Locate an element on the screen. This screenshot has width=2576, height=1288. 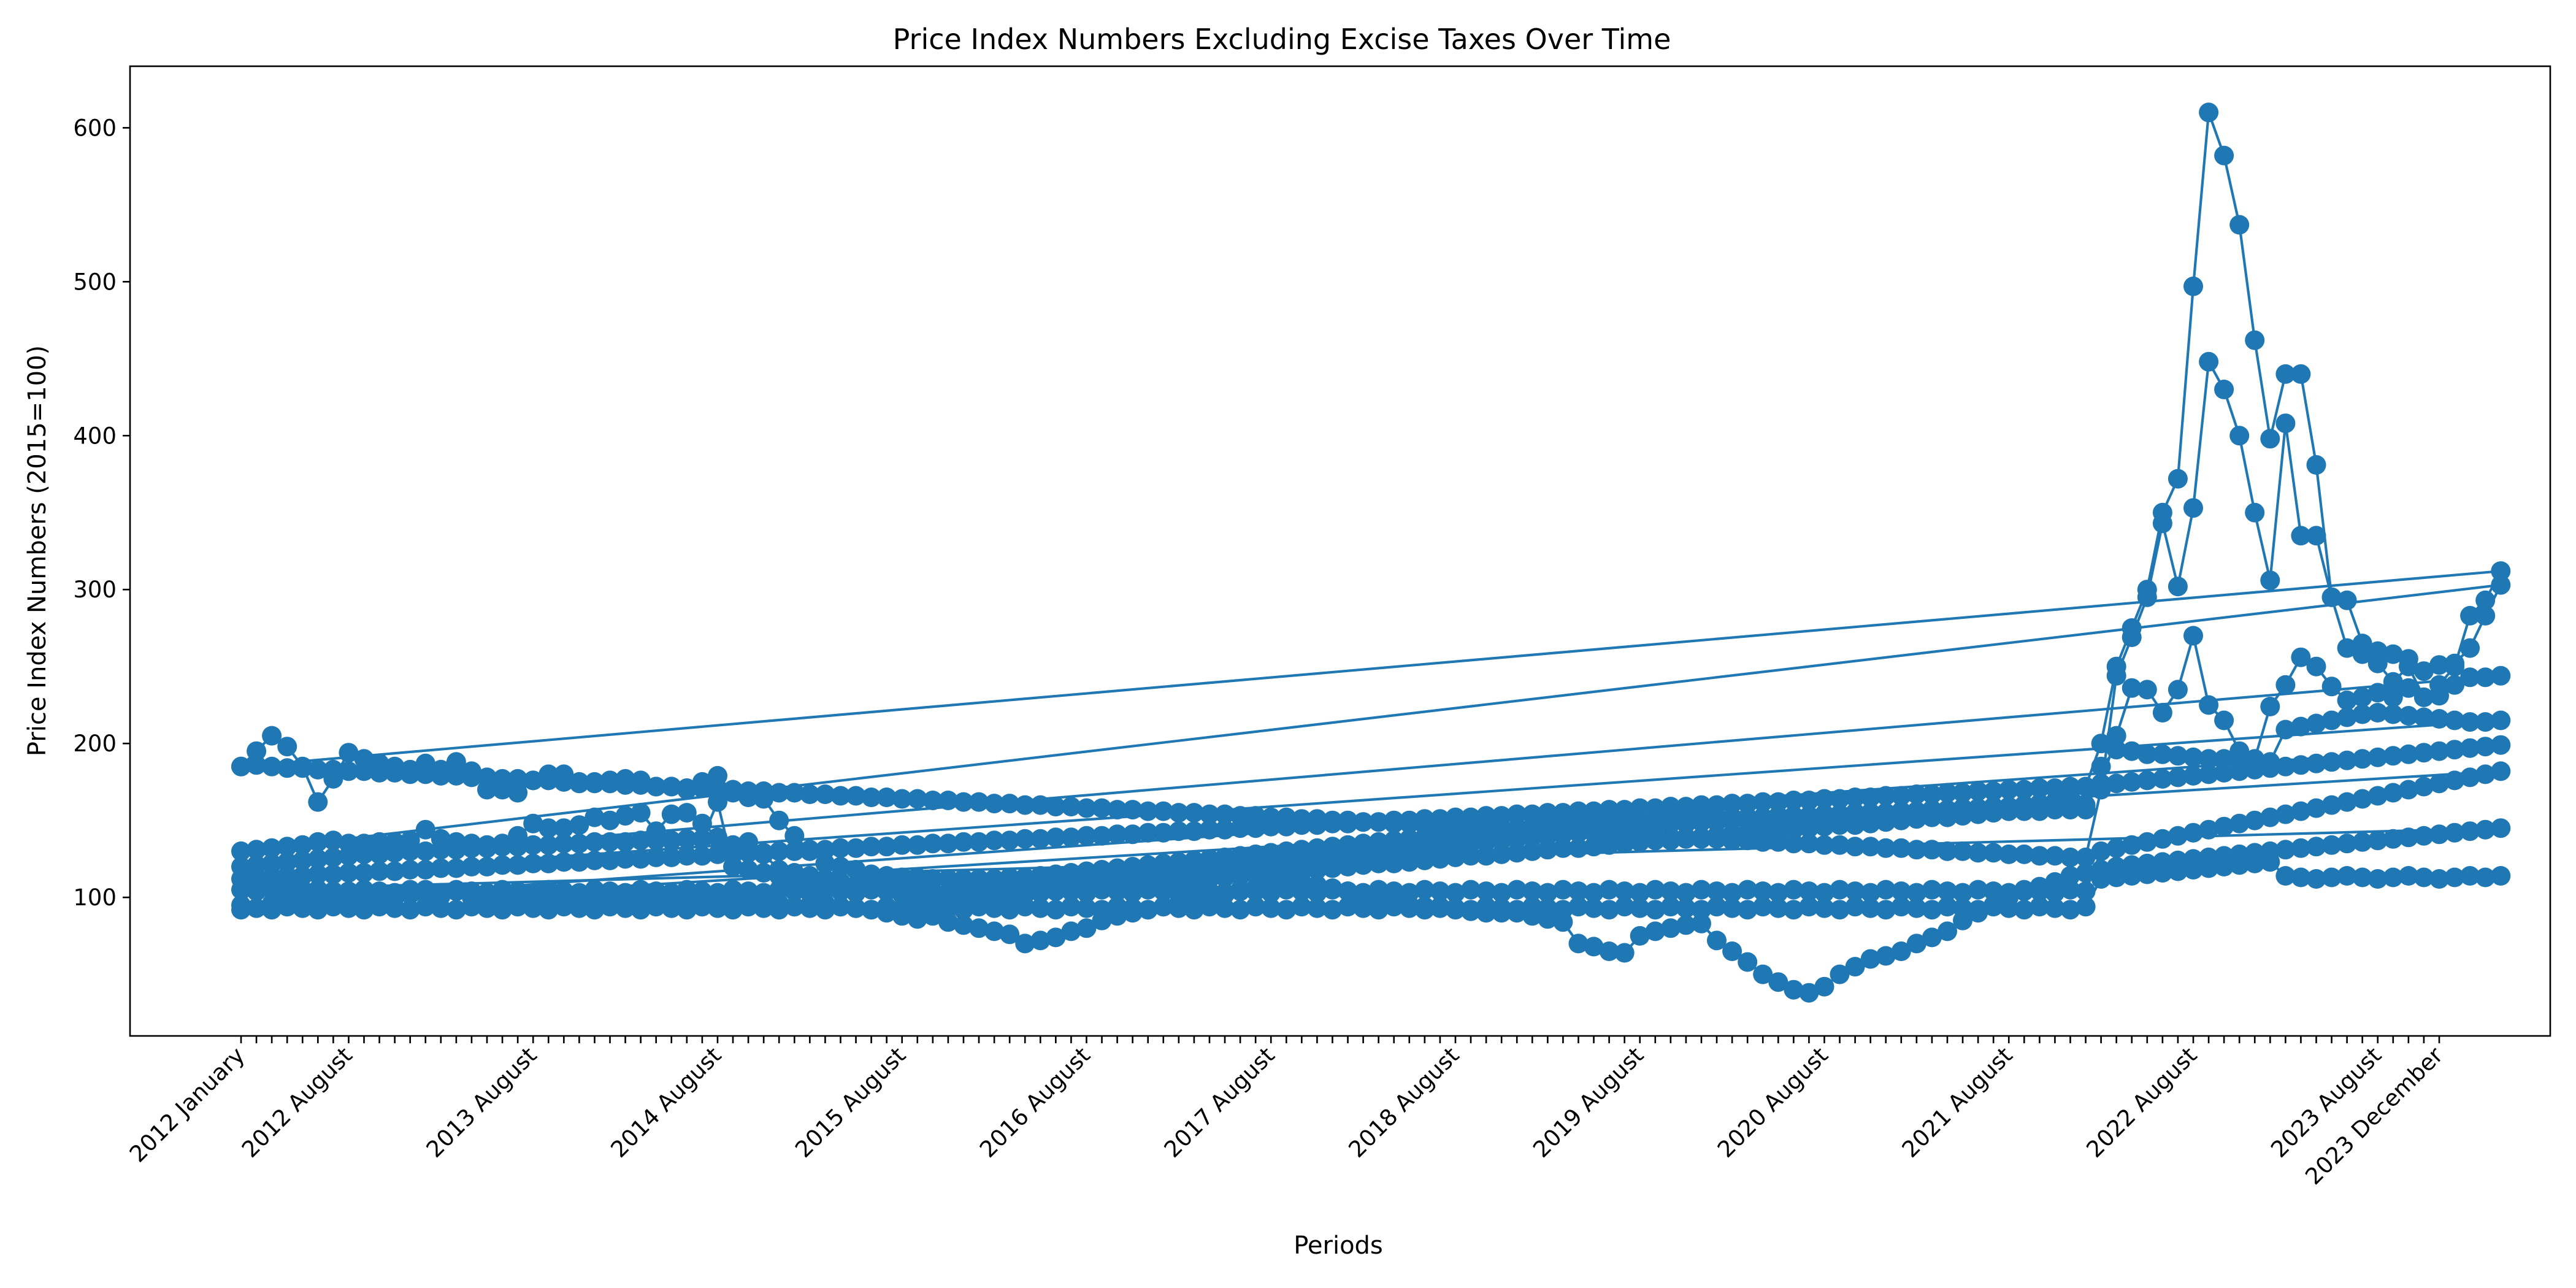
y-tick-label: 200 is located at coordinates (95, 743).